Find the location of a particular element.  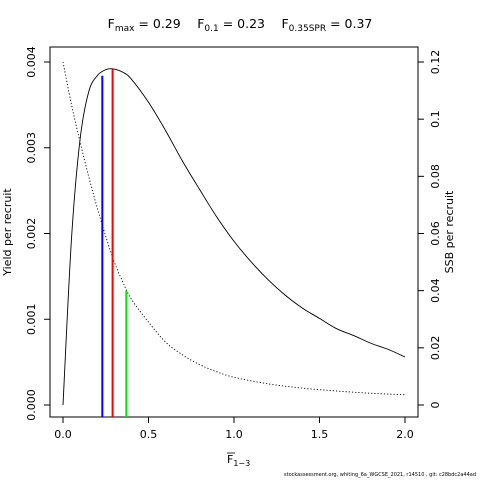

x-axis-label-text: F1−3 is located at coordinates (238, 460).